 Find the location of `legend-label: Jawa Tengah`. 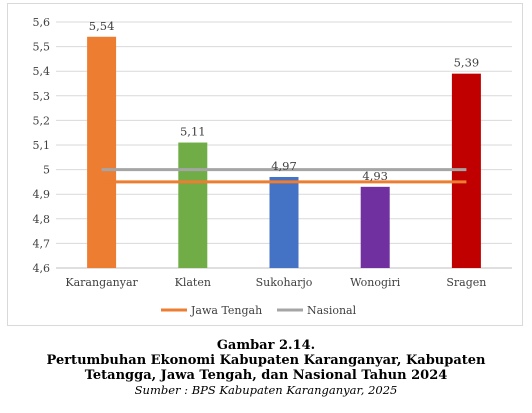

legend-label: Jawa Tengah is located at coordinates (226, 310).